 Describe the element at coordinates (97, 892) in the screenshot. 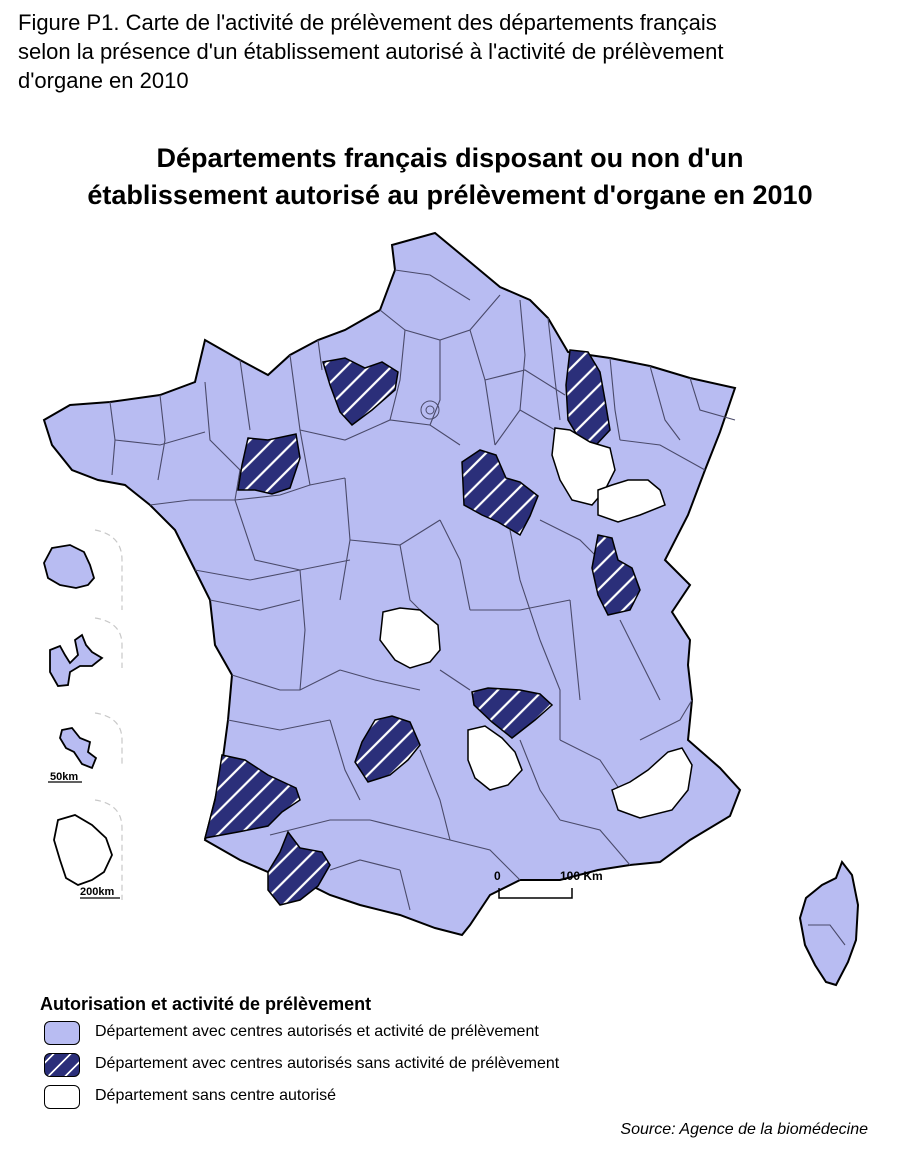

I see `inset-guyane-scale-label: 200km` at that location.